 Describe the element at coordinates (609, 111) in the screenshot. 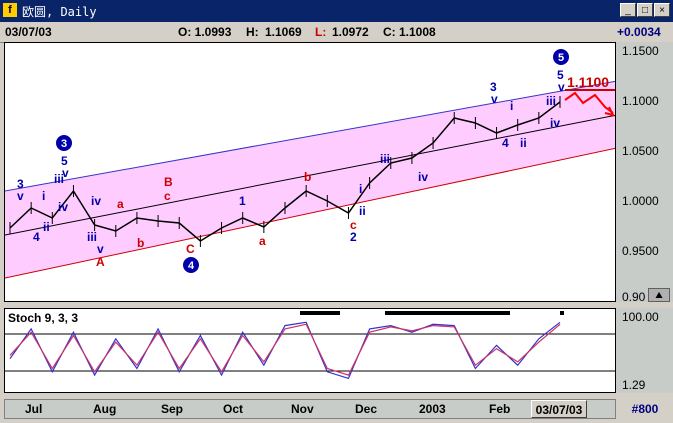

I see `projection-arrowhead` at that location.